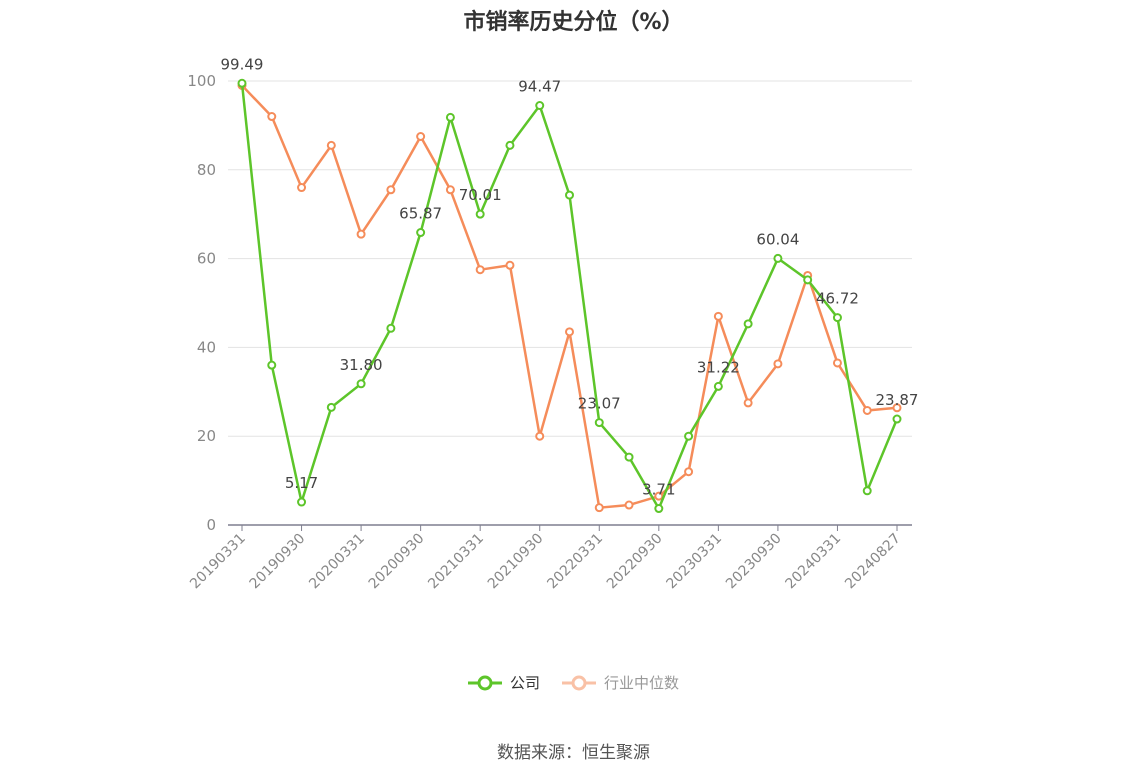  Describe the element at coordinates (642, 683) in the screenshot. I see `legend-label-industry: 行业中位数` at that location.